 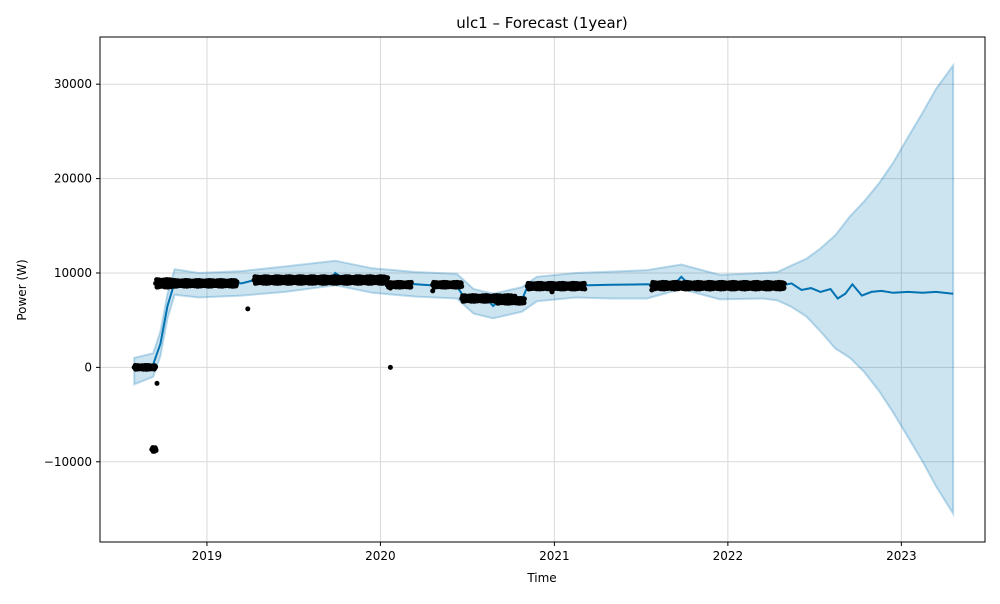 I want to click on chart-title: ulc1 – Forecast (1year), so click(x=541, y=23).